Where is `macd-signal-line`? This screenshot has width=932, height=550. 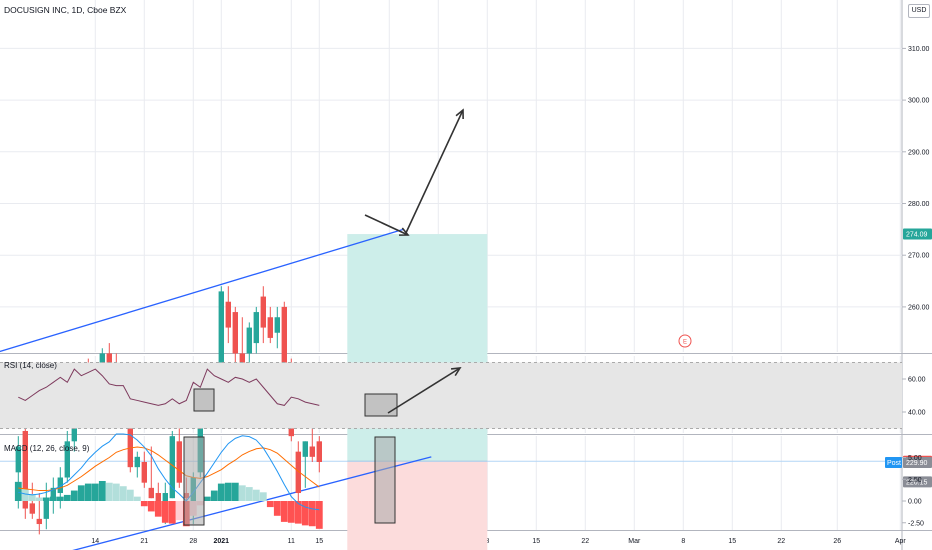
macd-signal-line is located at coordinates (169, 469).